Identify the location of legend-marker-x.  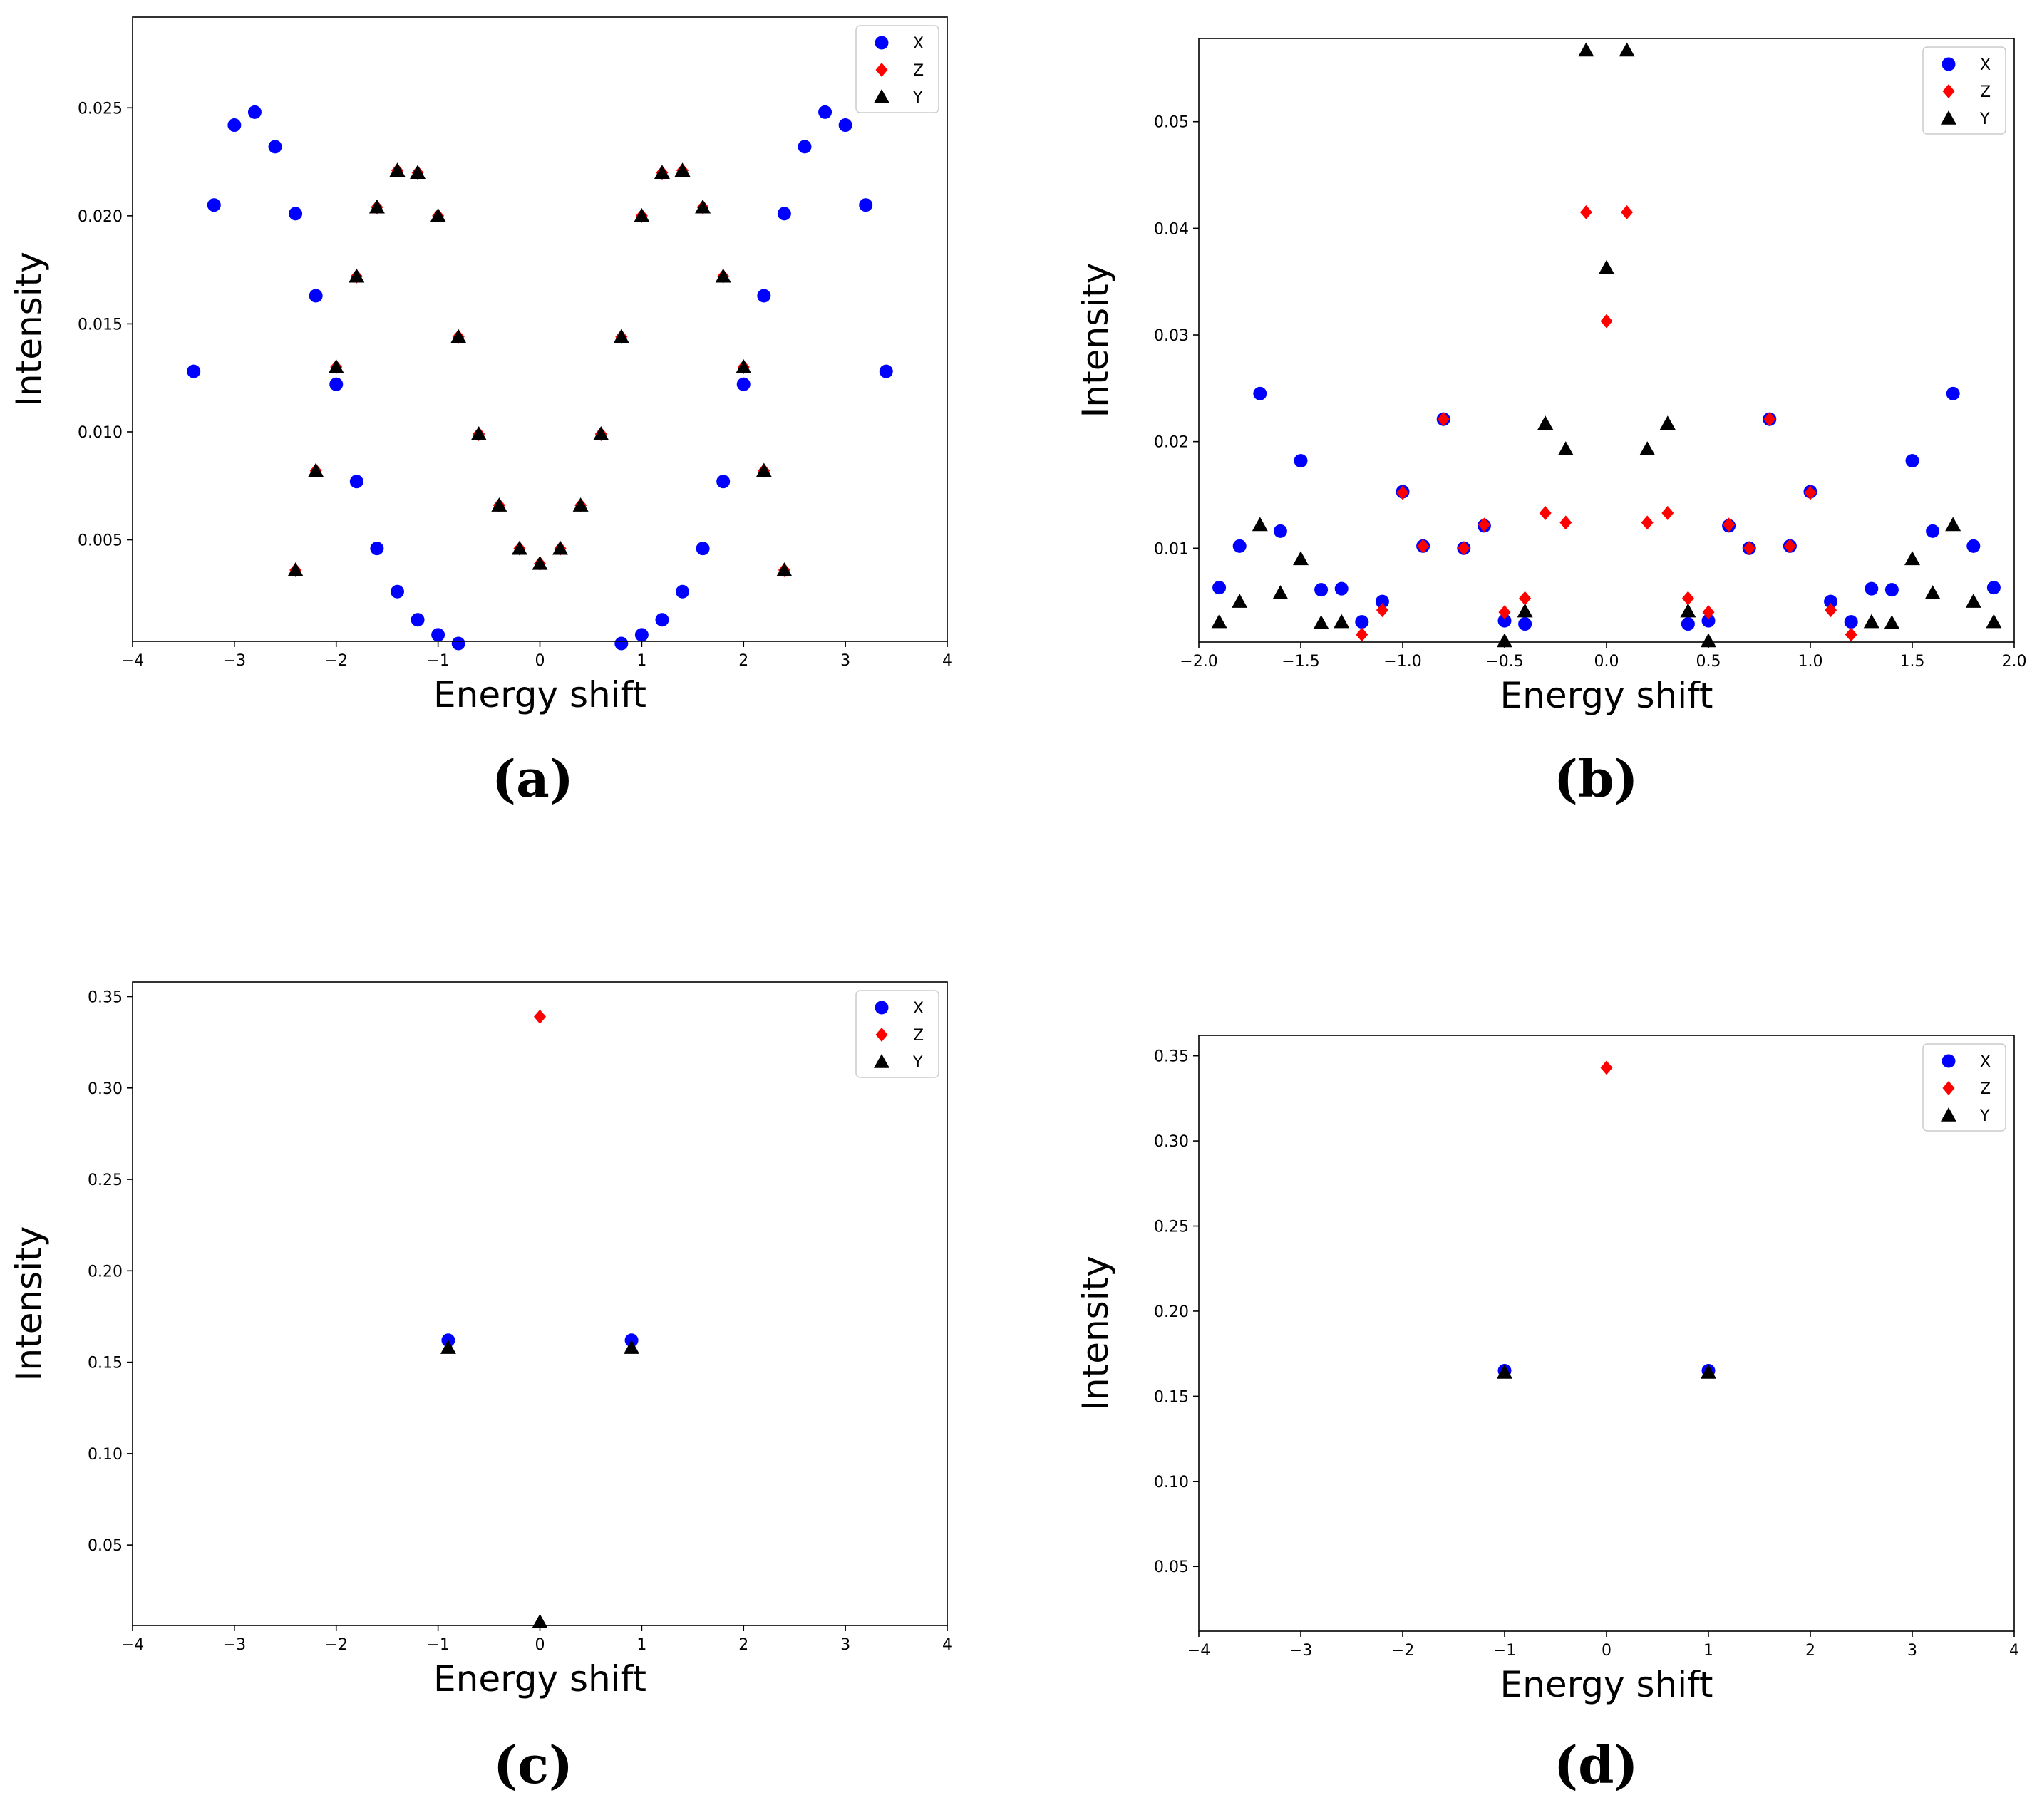
(882, 43).